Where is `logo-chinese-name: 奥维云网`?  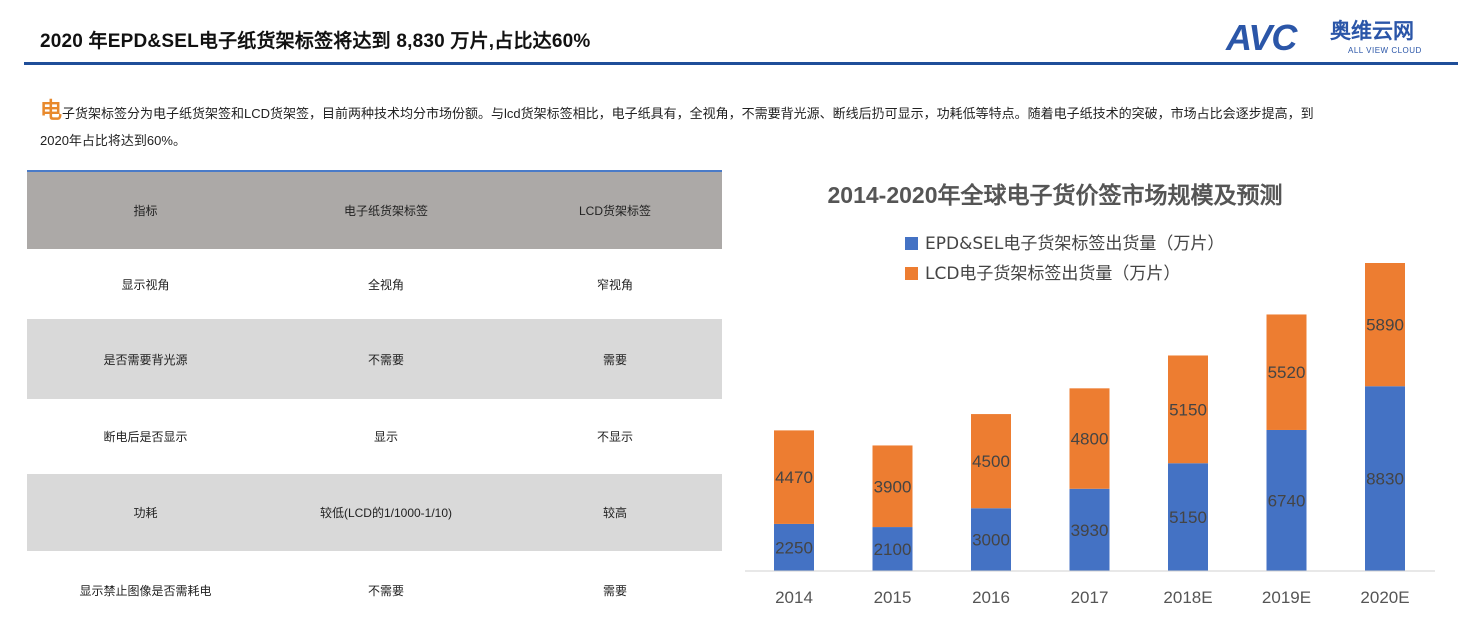 logo-chinese-name: 奥维云网 is located at coordinates (1372, 31).